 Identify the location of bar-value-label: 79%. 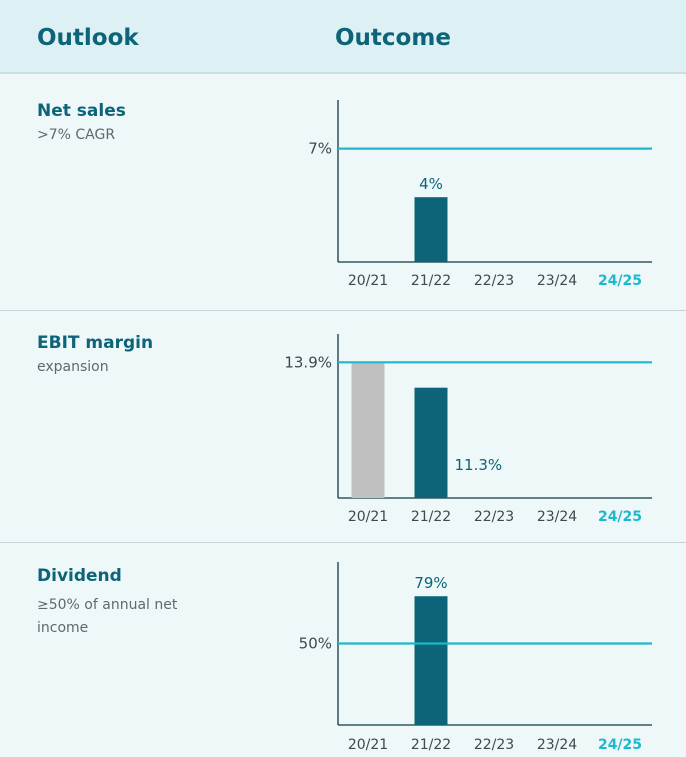
(430, 583).